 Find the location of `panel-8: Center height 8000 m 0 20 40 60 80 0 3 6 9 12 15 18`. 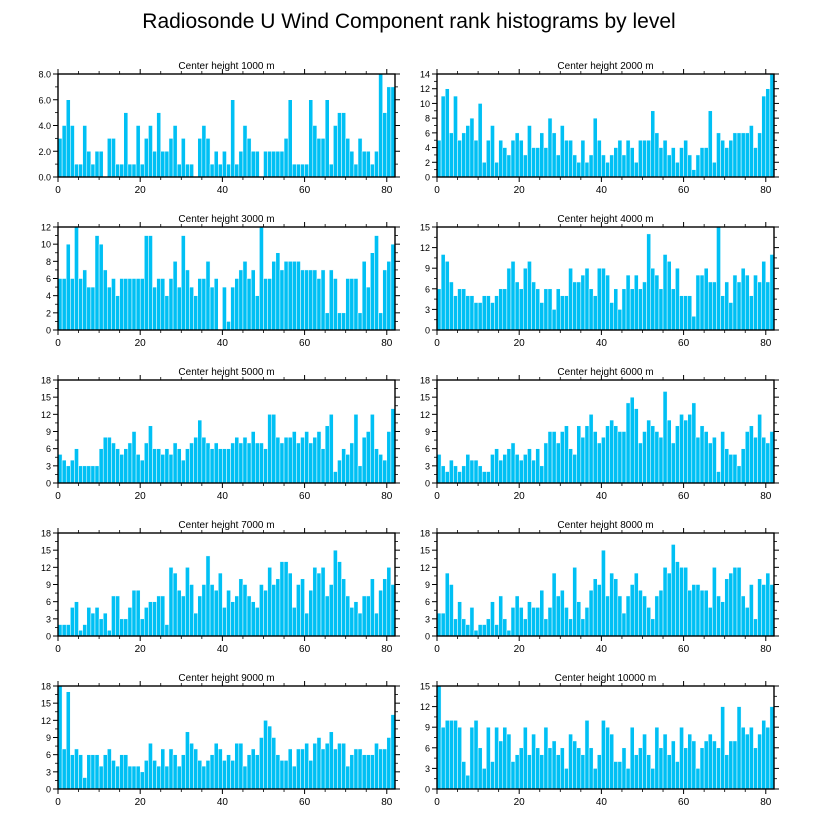

panel-8: Center height 8000 m 0 20 40 60 80 0 3 6 9 12 15 18 is located at coordinates (599, 587).